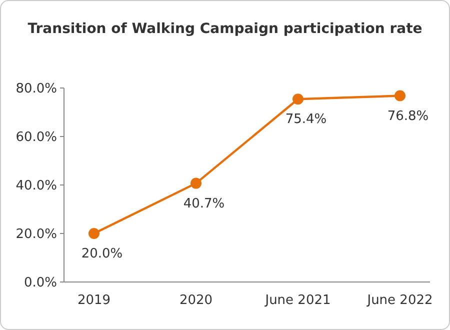 The height and width of the screenshot is (330, 450). I want to click on x-tick-label: 2019, so click(94, 300).